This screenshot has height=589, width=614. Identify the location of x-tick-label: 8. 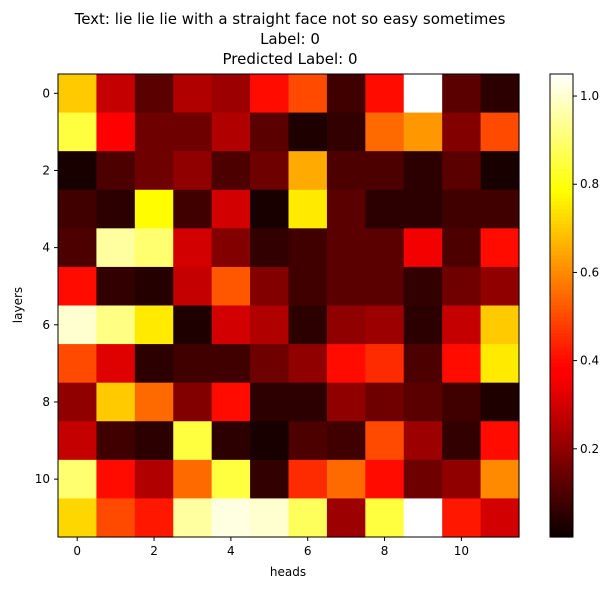
(385, 551).